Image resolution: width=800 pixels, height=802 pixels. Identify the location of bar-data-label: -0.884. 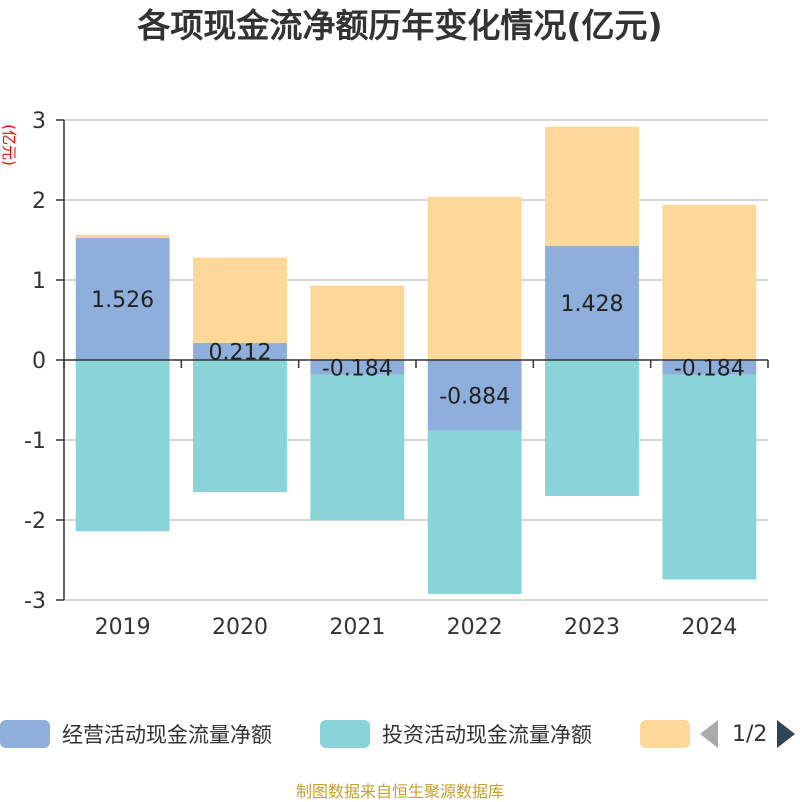
(474, 396).